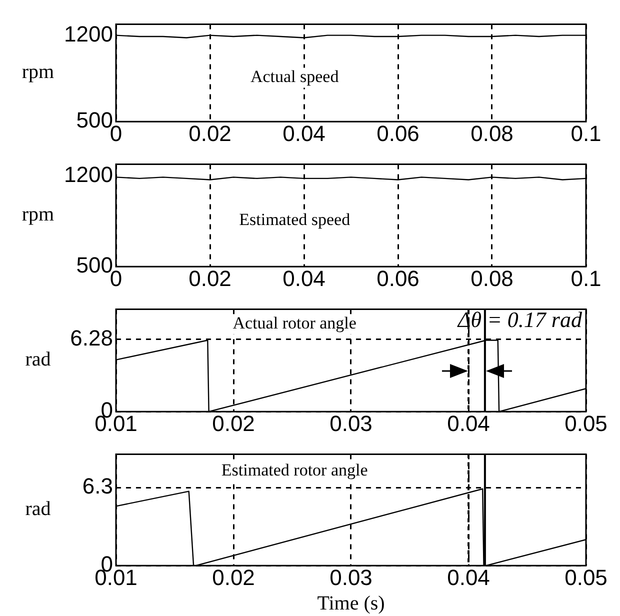 This screenshot has width=620, height=616. What do you see at coordinates (294, 323) in the screenshot?
I see `annotation: Actual rotor angle` at bounding box center [294, 323].